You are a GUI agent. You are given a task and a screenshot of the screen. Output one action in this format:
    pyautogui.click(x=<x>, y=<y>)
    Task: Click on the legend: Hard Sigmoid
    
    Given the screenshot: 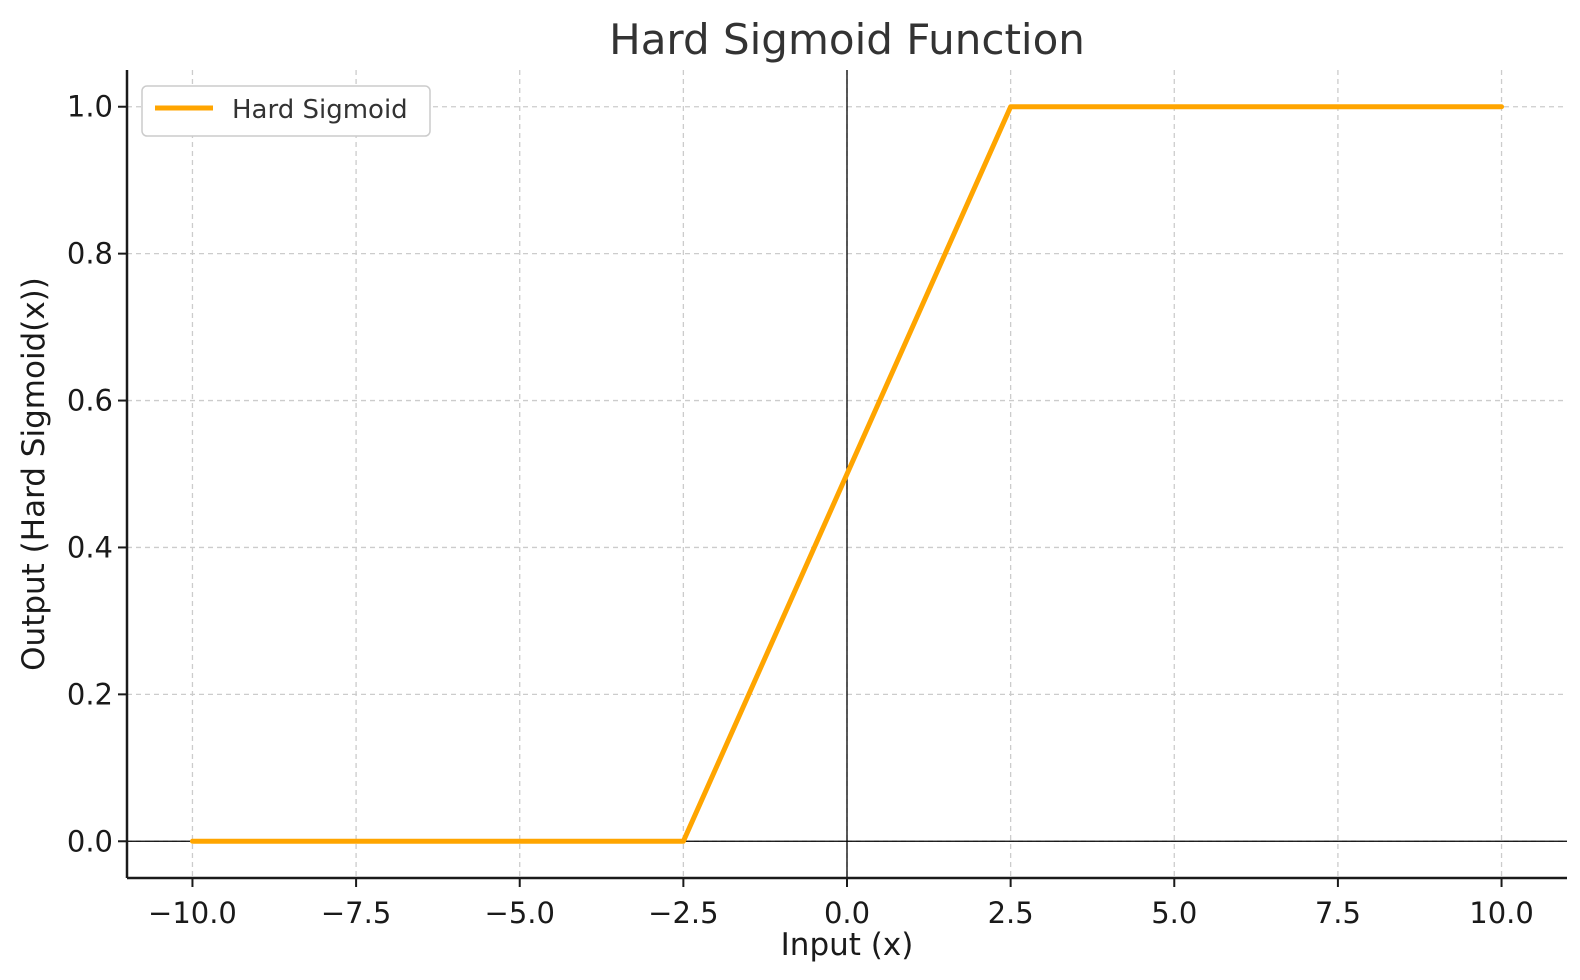 What is the action you would take?
    pyautogui.click(x=286, y=111)
    